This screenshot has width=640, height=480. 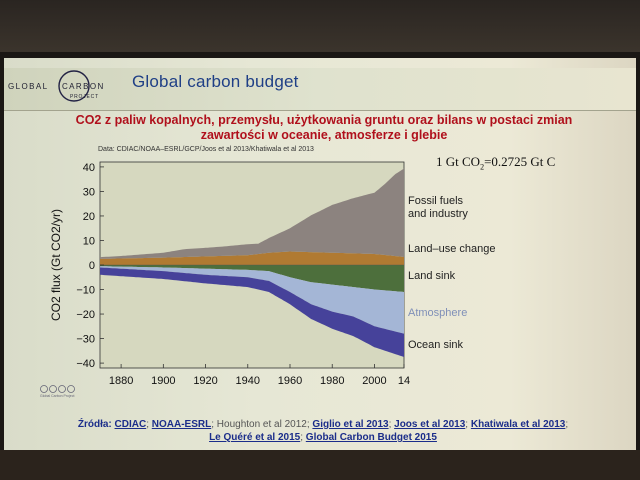 I want to click on conversion-factor: 1 Gt CO2=0.2725 Gt C, so click(x=495, y=163).